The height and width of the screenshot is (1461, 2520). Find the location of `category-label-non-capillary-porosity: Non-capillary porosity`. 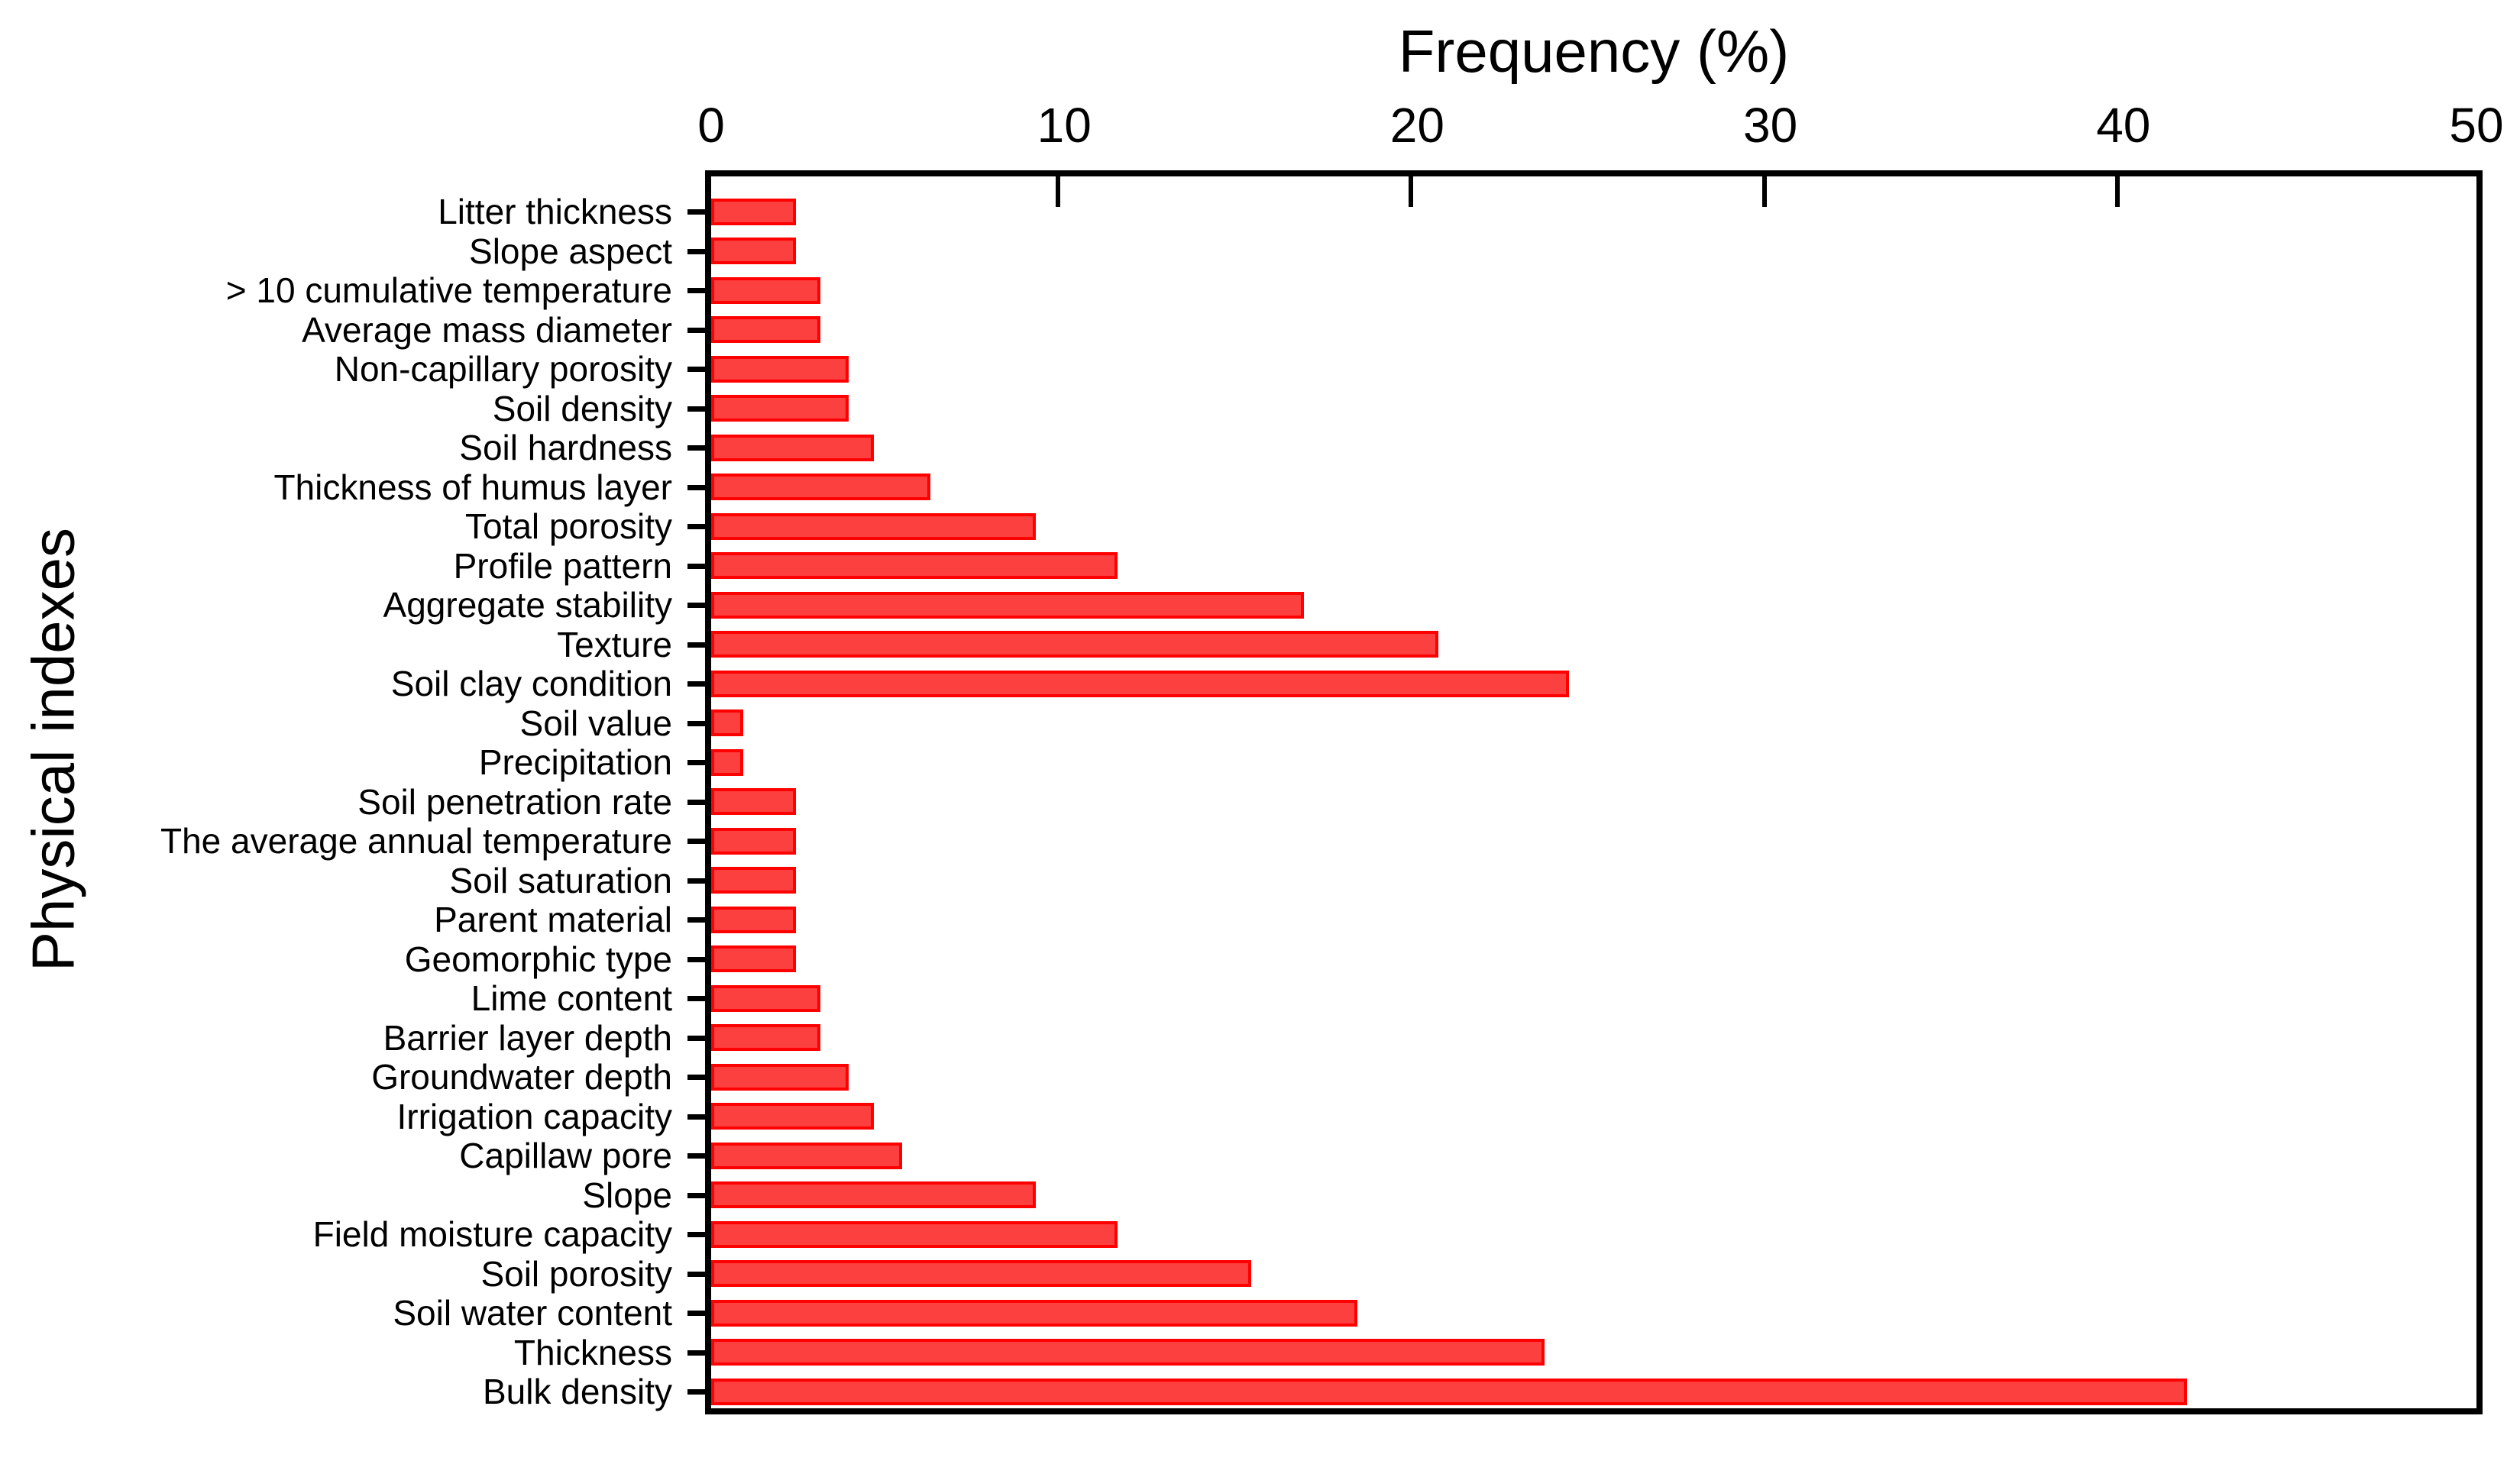

category-label-non-capillary-porosity: Non-capillary porosity is located at coordinates (503, 369).